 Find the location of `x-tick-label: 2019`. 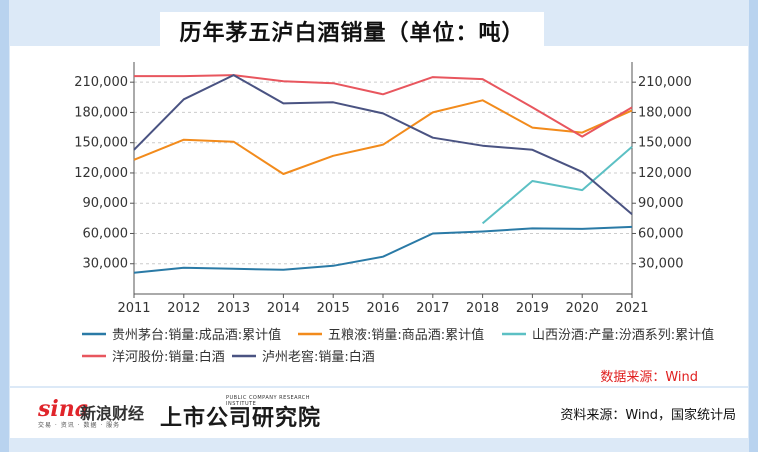

x-tick-label: 2019 is located at coordinates (532, 308).